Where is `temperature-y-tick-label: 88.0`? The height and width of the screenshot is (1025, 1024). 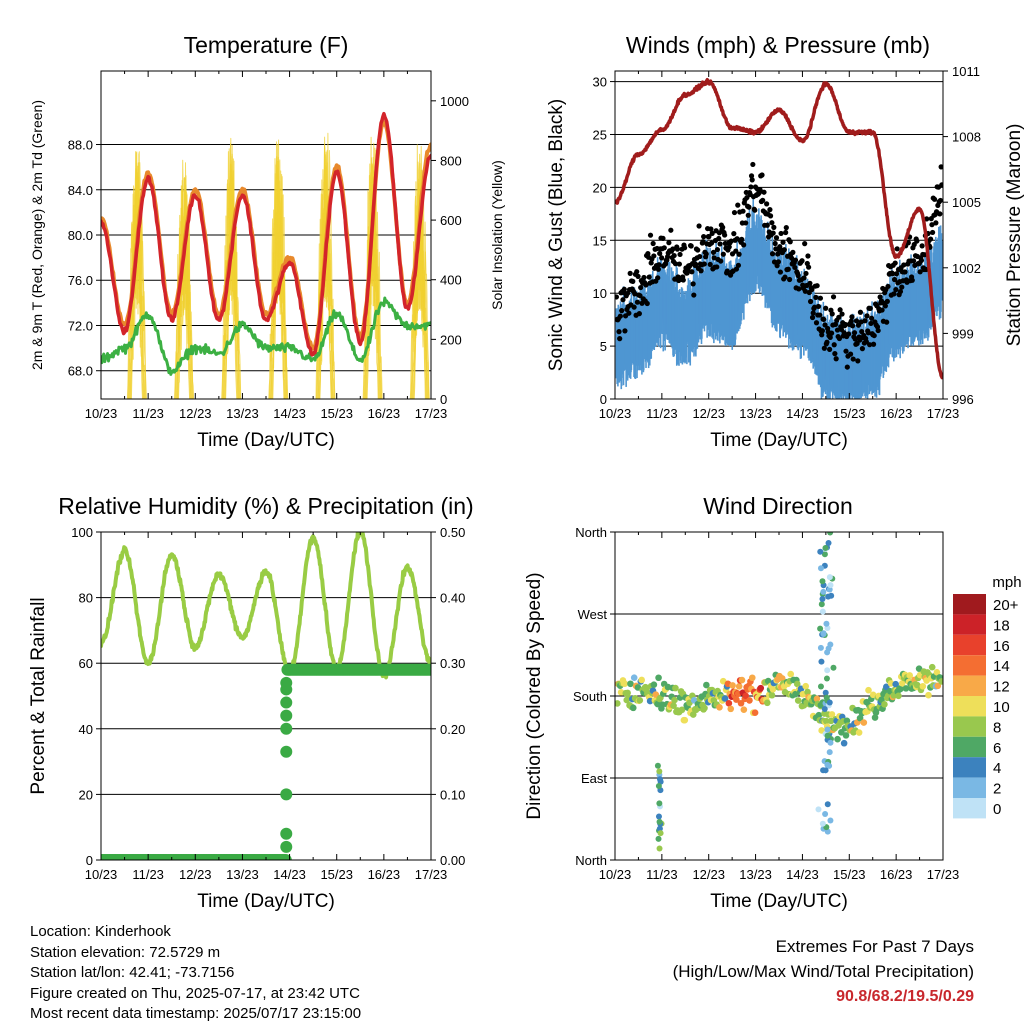 temperature-y-tick-label: 88.0 is located at coordinates (80, 145).